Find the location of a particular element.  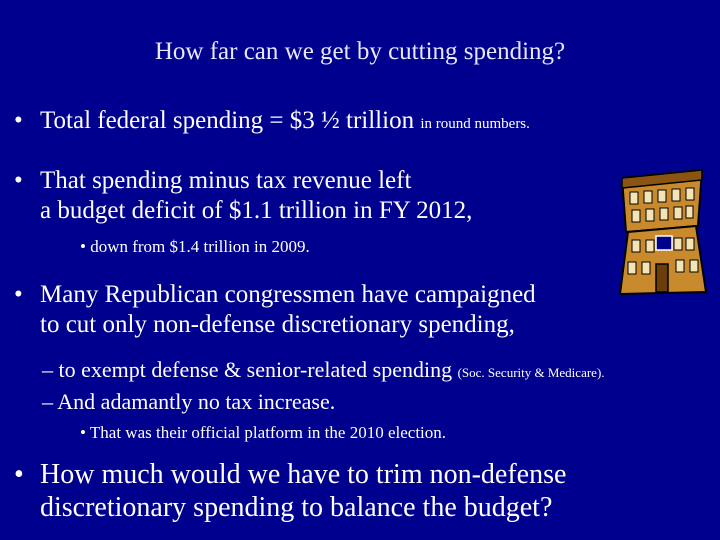

bullet-text-line1: That spending minus tax revenue left is located at coordinates (226, 180).